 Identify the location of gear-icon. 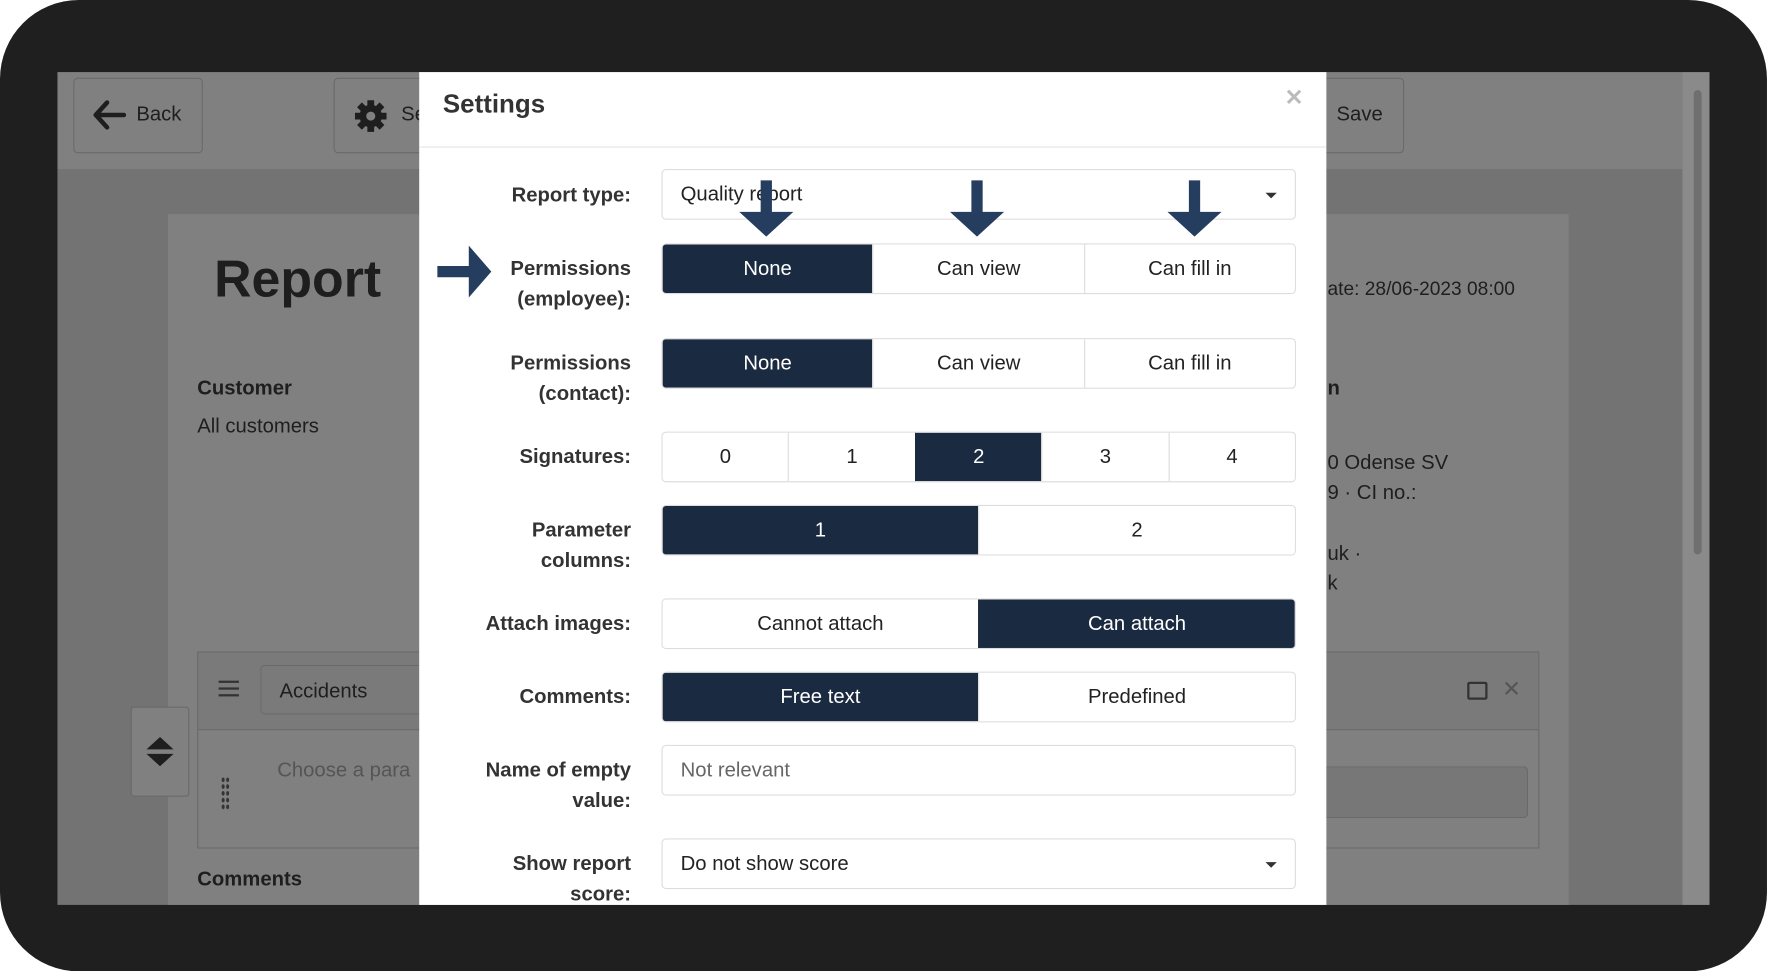
(370, 116).